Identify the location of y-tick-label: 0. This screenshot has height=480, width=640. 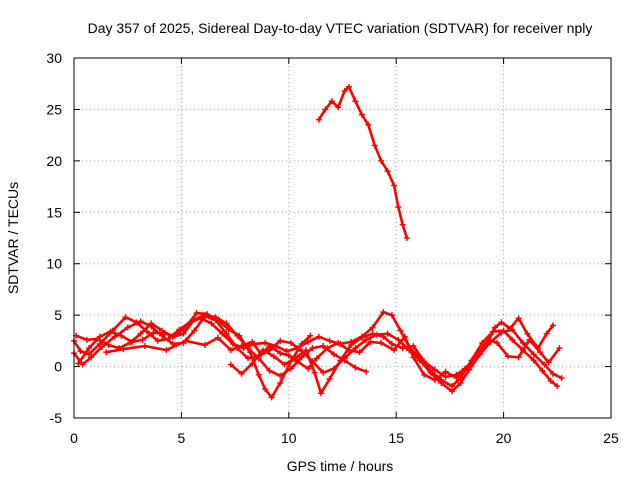
(58, 367).